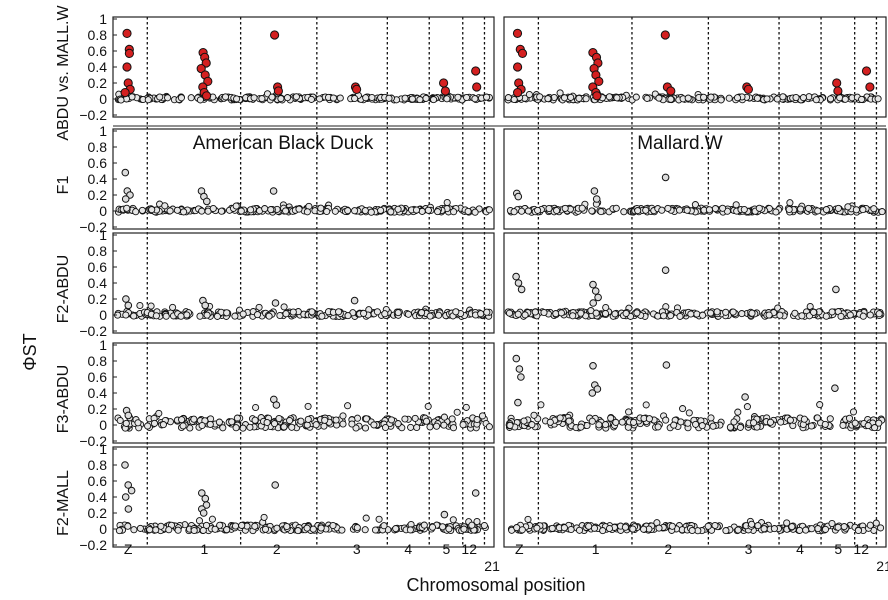 The width and height of the screenshot is (888, 600). Describe the element at coordinates (63, 503) in the screenshot. I see `row-label: F2-MALL` at that location.